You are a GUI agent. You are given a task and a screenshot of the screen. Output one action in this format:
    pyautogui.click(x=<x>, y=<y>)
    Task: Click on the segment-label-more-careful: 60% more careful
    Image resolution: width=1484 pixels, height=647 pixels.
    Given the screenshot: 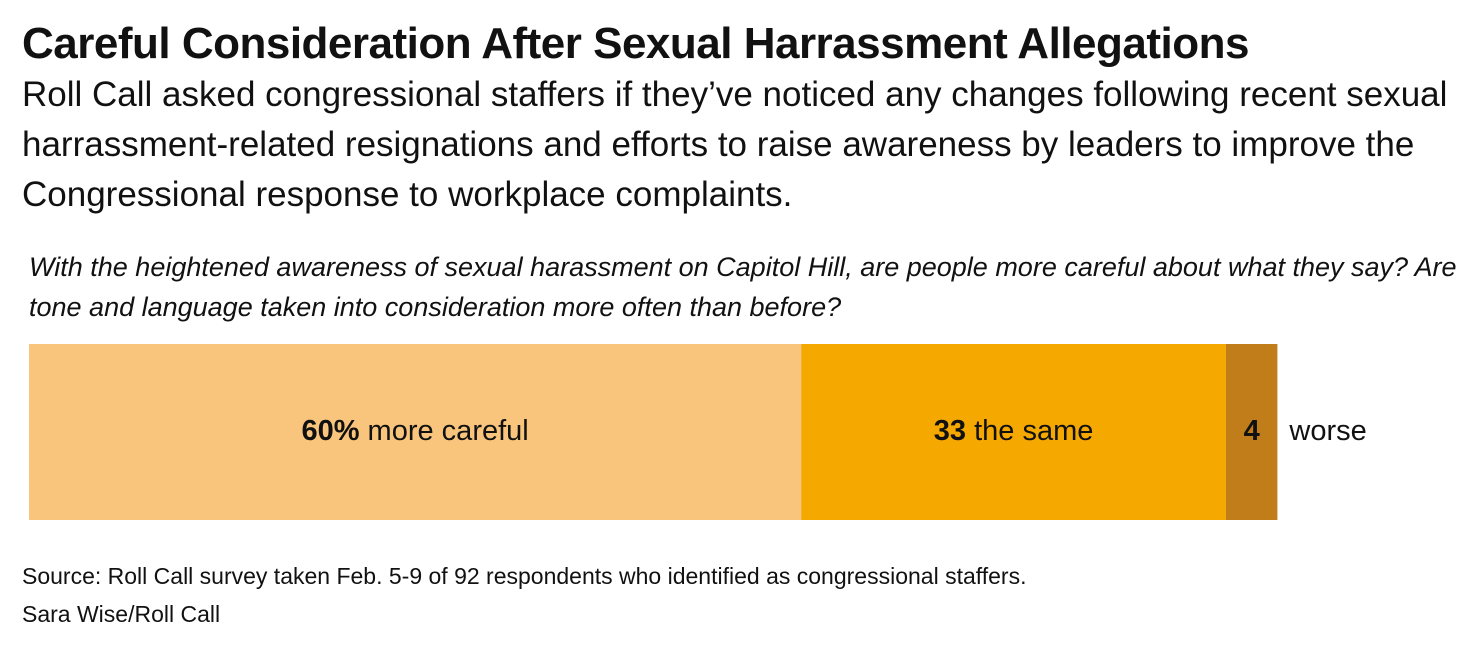 What is the action you would take?
    pyautogui.click(x=414, y=431)
    